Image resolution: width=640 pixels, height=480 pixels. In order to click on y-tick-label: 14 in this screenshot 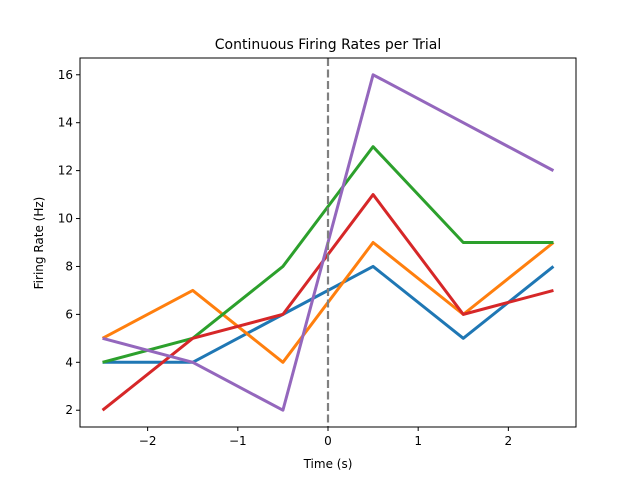, I will do `click(65, 123)`.